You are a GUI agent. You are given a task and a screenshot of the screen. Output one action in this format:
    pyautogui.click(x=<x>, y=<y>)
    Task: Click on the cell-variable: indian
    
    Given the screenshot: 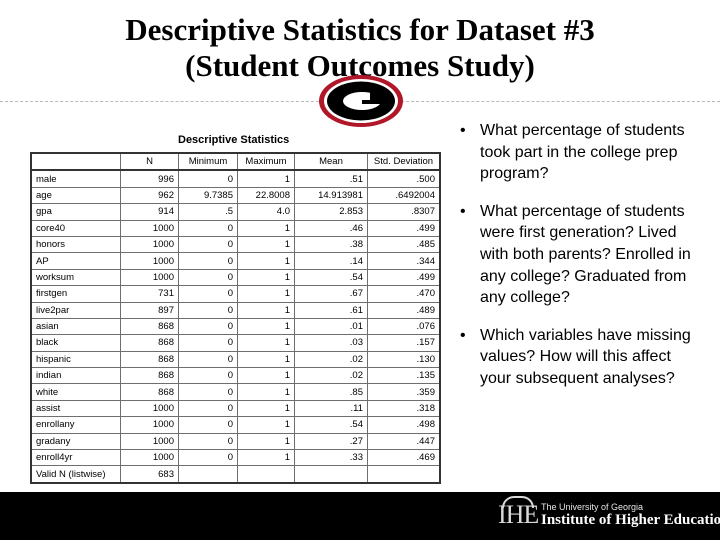 What is the action you would take?
    pyautogui.click(x=75, y=376)
    